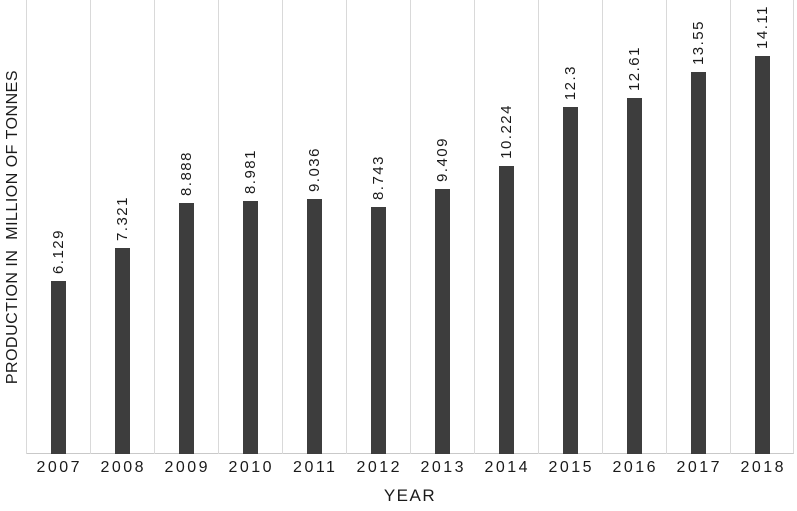 The height and width of the screenshot is (511, 797). What do you see at coordinates (634, 68) in the screenshot?
I see `bar-value-label-2016: 12.61` at bounding box center [634, 68].